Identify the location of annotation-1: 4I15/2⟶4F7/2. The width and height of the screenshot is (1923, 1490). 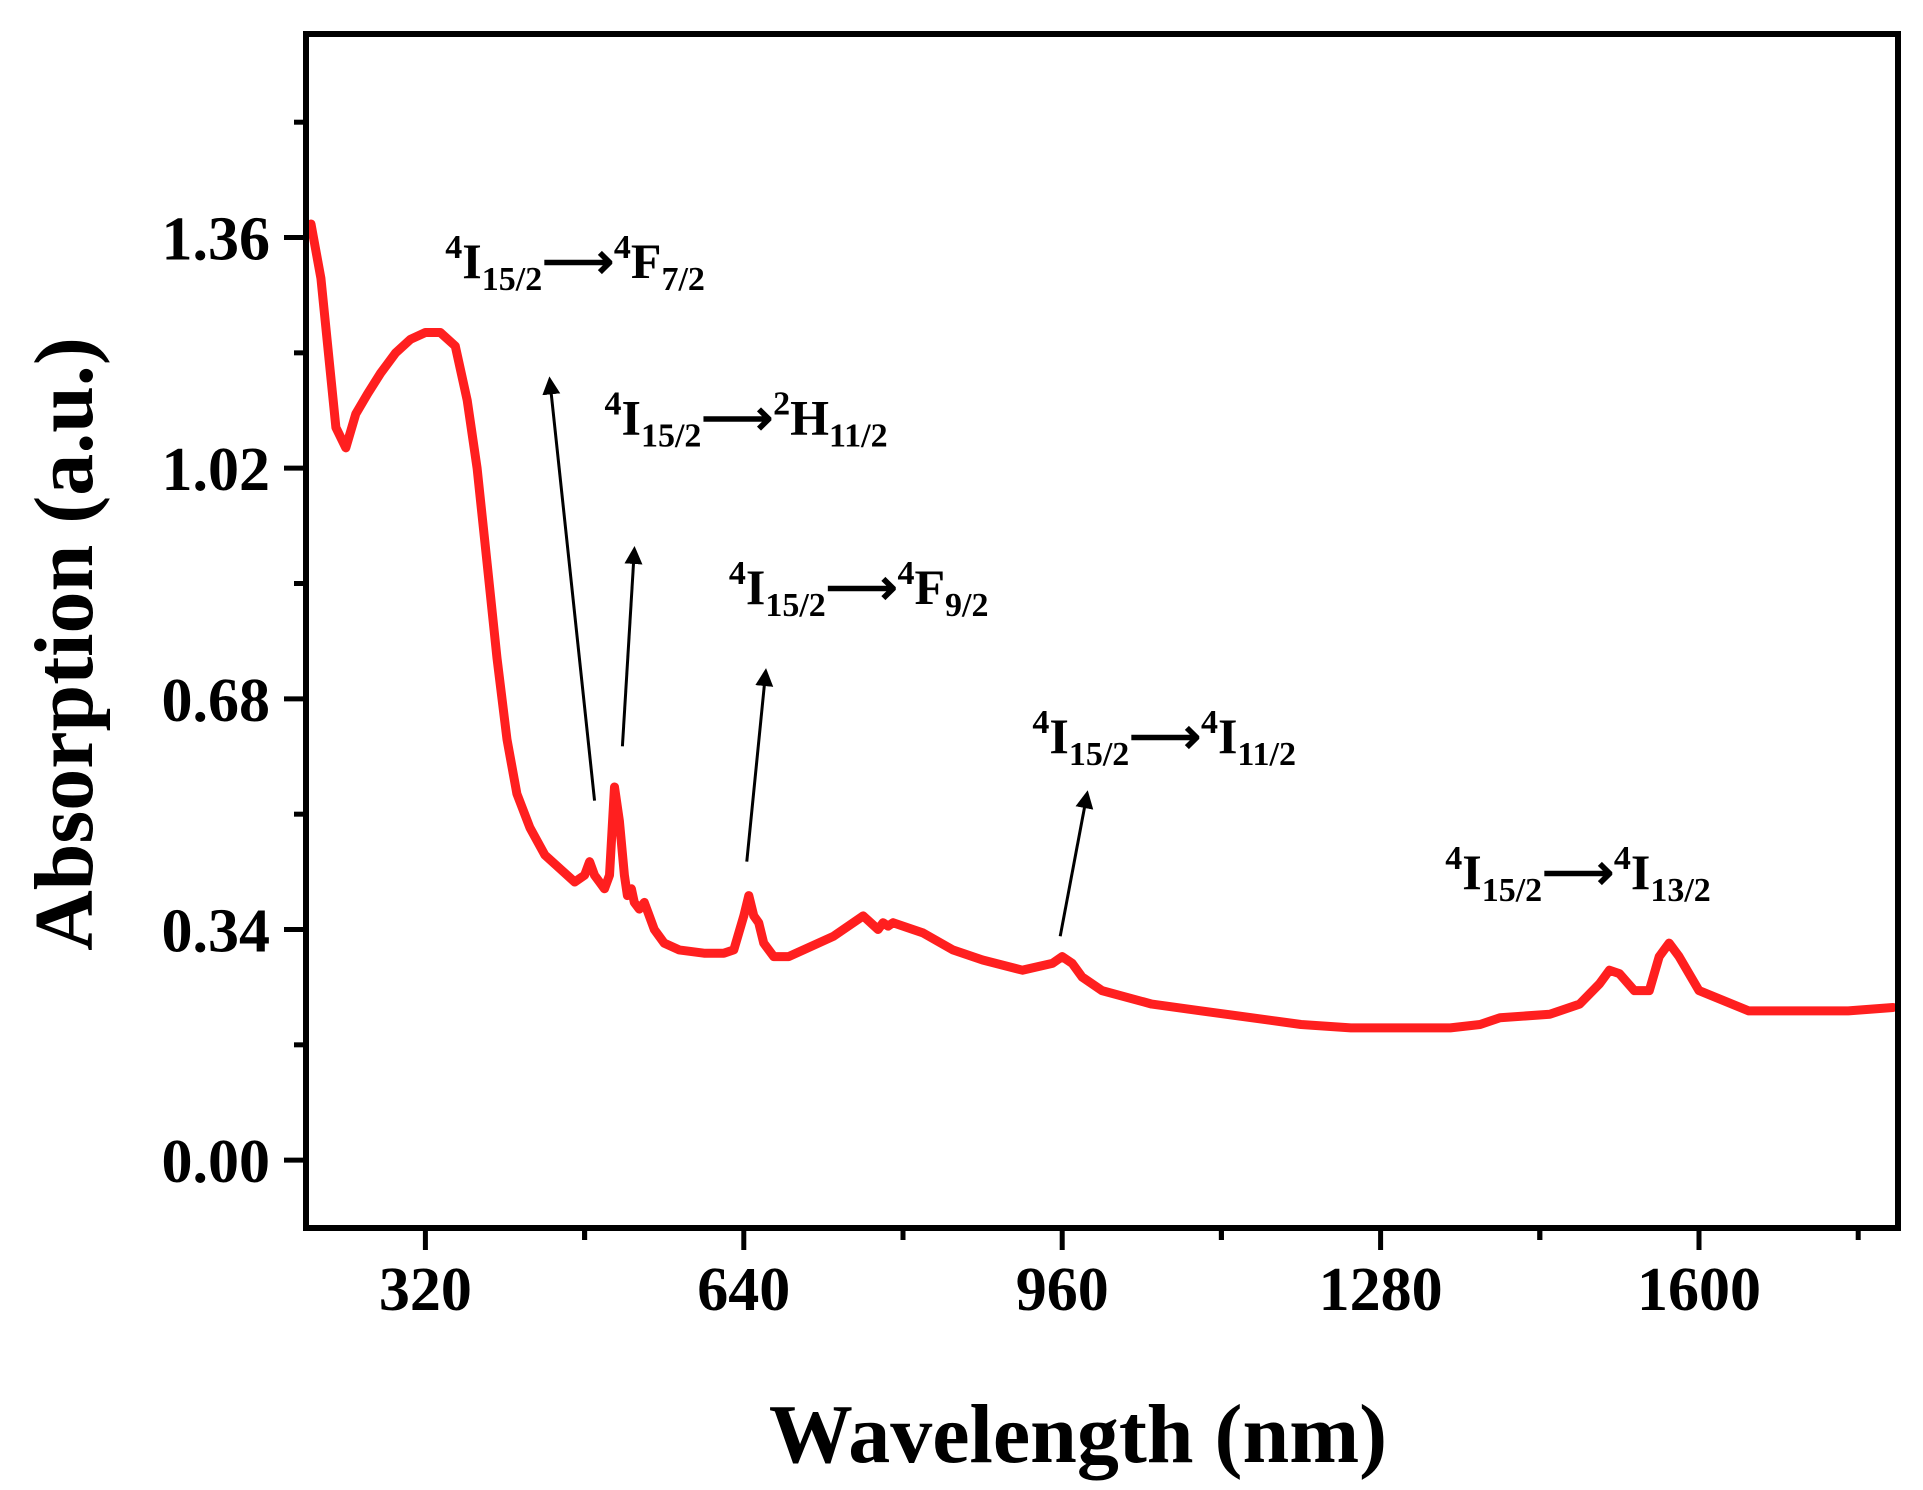
(575, 515).